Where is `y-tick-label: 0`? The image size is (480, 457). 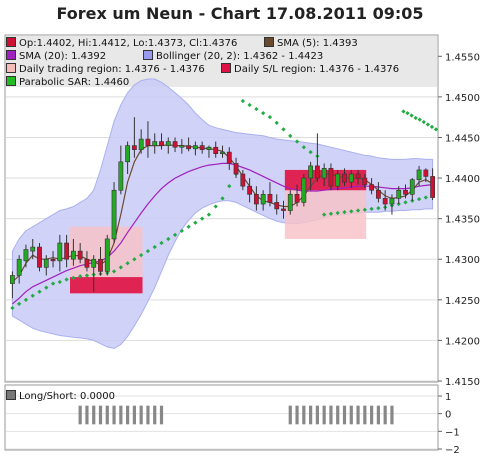 y-tick-label: 0 is located at coordinates (448, 415).